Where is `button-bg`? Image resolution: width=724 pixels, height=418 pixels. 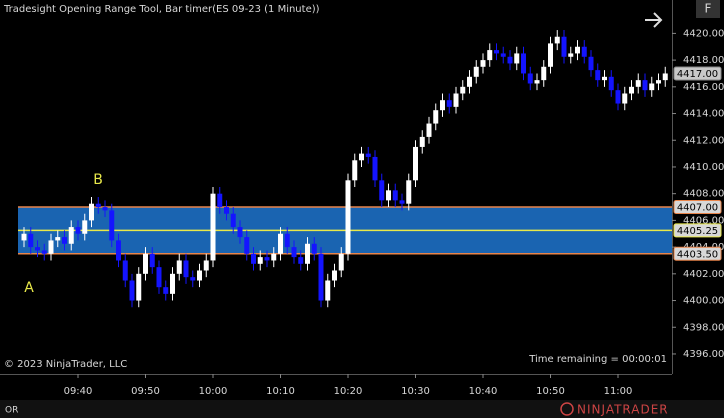
button-bg is located at coordinates (708, 9).